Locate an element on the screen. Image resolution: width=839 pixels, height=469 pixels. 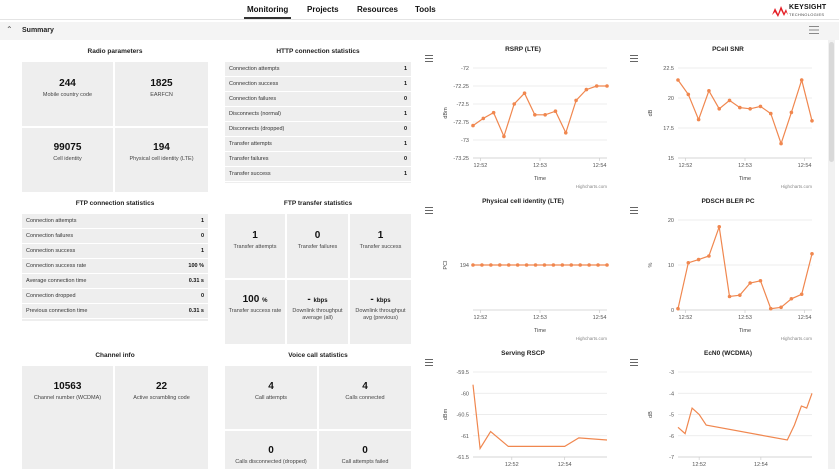
stat-label: Disconnects (normal) is located at coordinates (255, 114).